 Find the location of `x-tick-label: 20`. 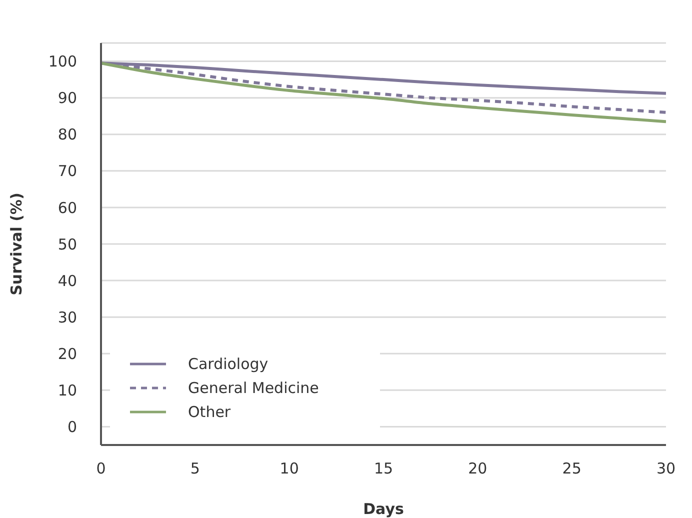

x-tick-label: 20 is located at coordinates (478, 469).